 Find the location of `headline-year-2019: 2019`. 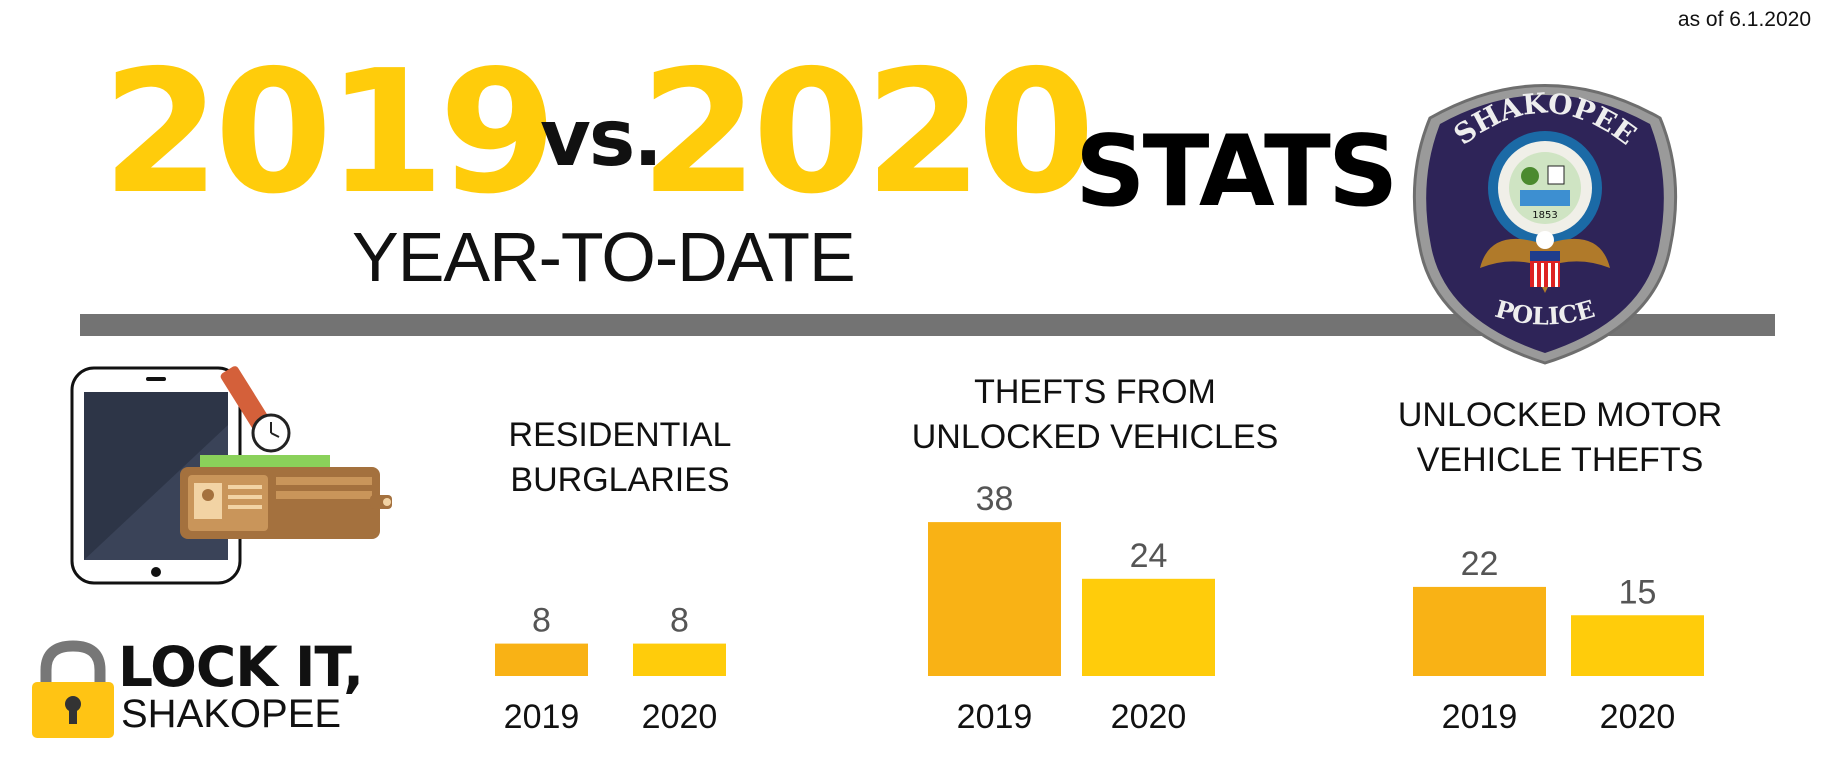

headline-year-2019: 2019 is located at coordinates (329, 133).